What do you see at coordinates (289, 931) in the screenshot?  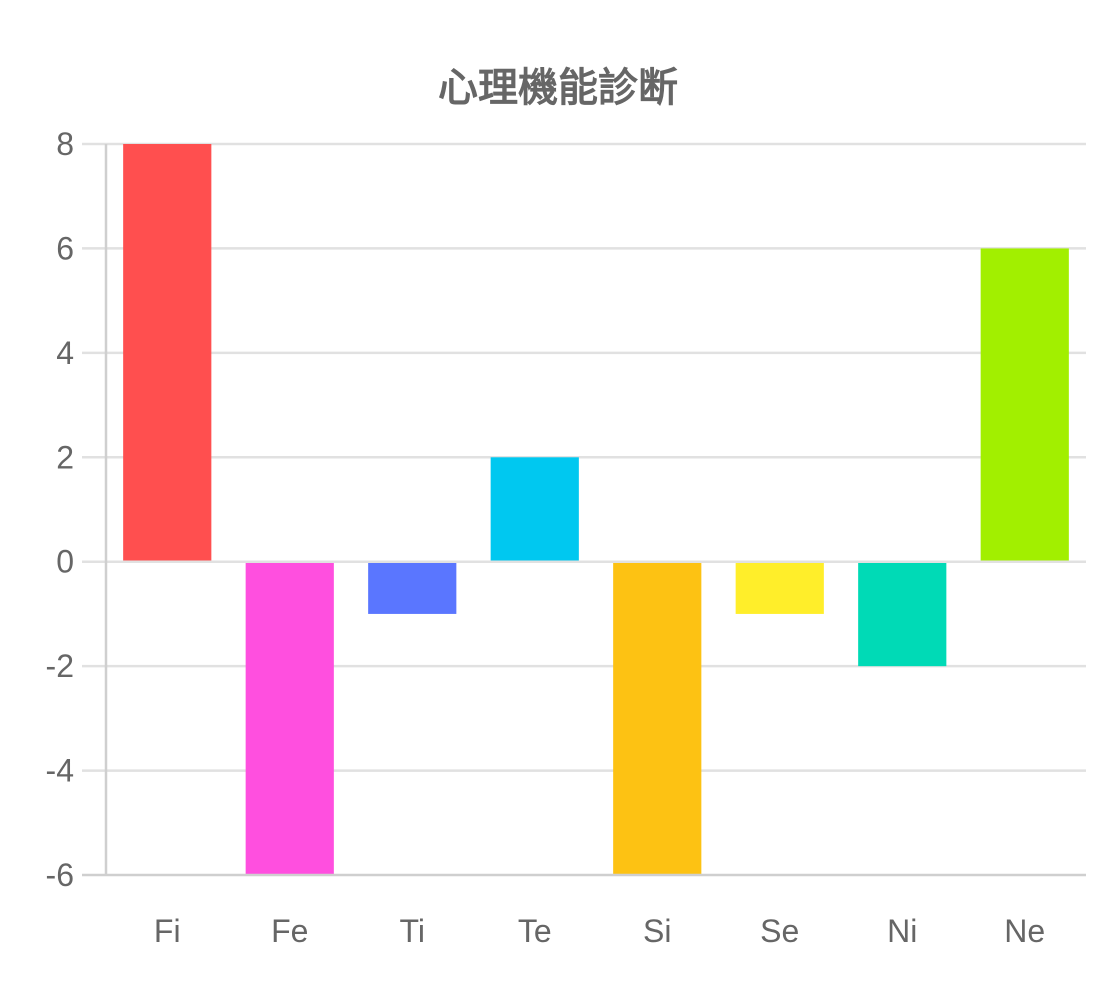 I see `x-tick-label: Fe` at bounding box center [289, 931].